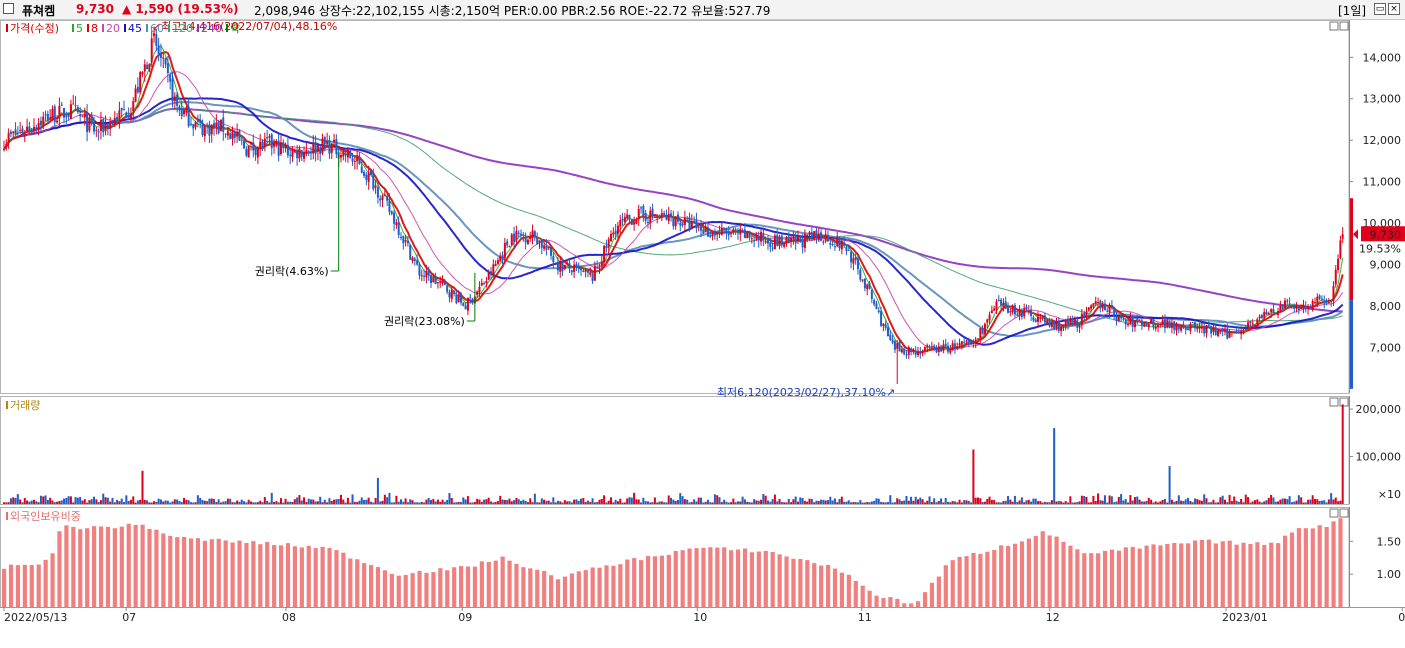 Image resolution: width=1405 pixels, height=648 pixels. What do you see at coordinates (1394, 9) in the screenshot?
I see `close-icon: ×` at bounding box center [1394, 9].